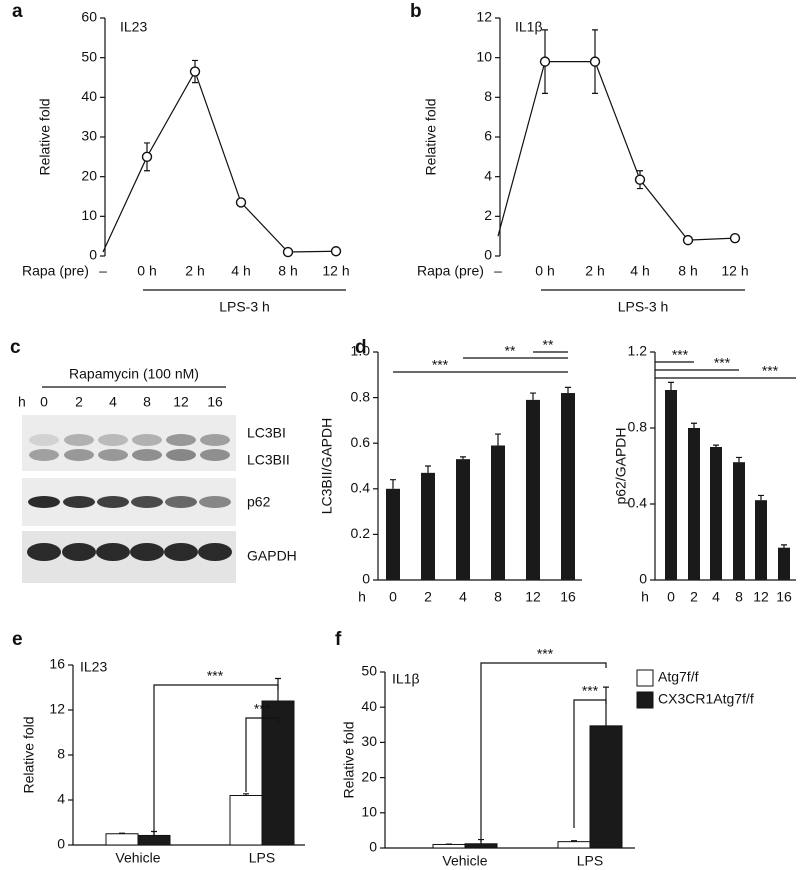 This screenshot has width=800, height=870. What do you see at coordinates (706, 699) in the screenshot?
I see `legend-label: CX3CR1Atg7f/f` at bounding box center [706, 699].